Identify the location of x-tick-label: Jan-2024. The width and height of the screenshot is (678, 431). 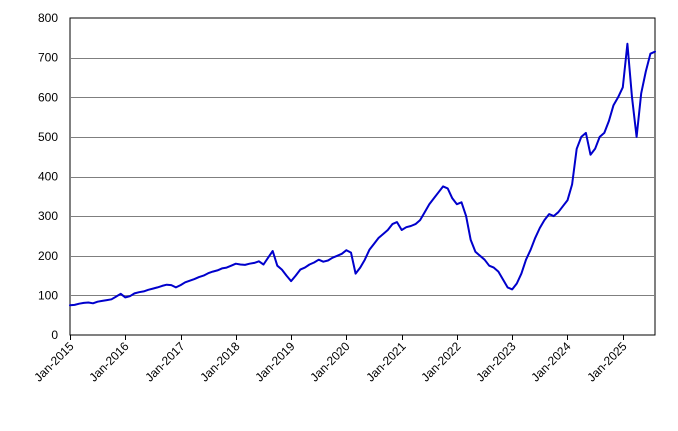
(551, 362).